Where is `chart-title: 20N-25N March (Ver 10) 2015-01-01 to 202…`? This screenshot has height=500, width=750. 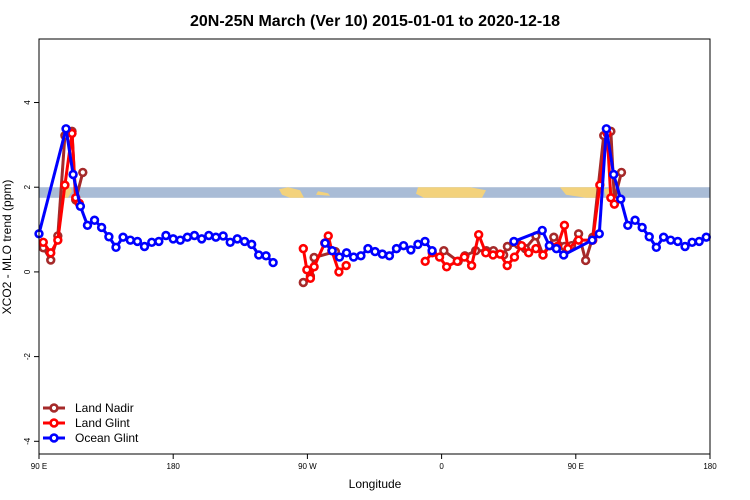
chart-title: 20N-25N March (Ver 10) 2015-01-01 to 202… is located at coordinates (375, 21).